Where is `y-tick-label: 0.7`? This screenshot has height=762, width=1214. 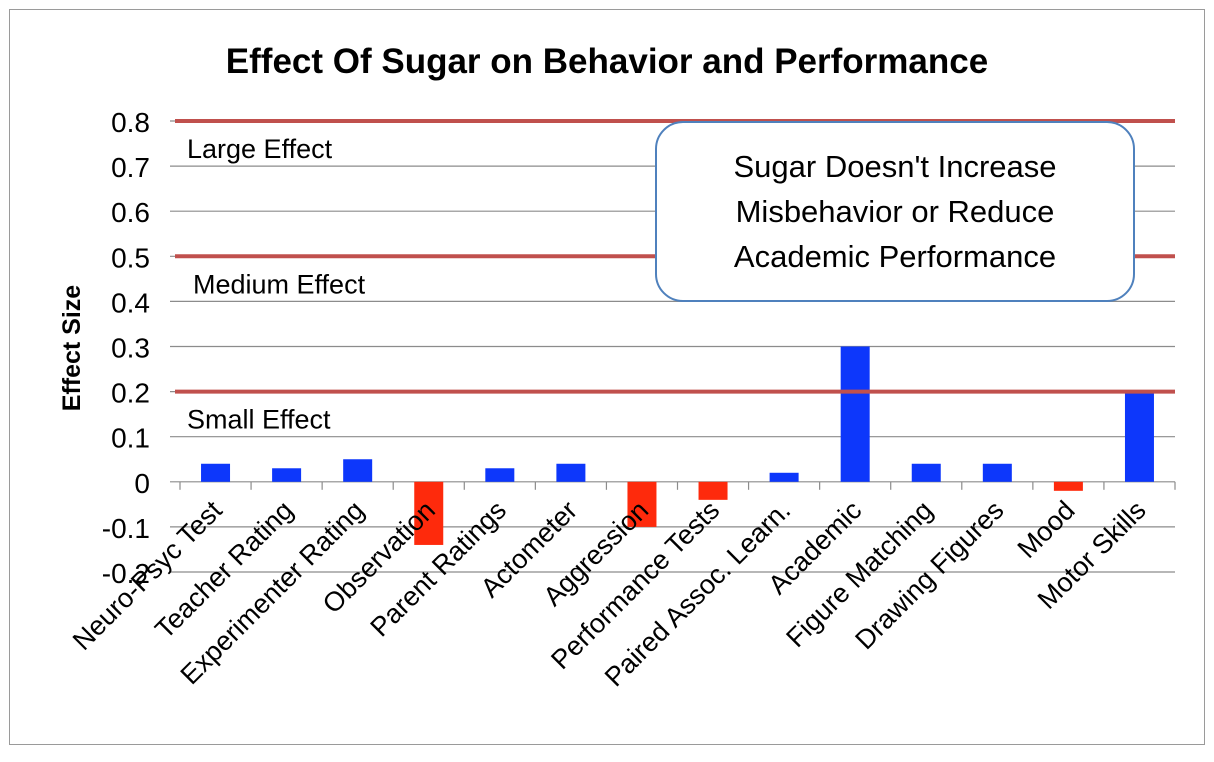 y-tick-label: 0.7 is located at coordinates (130, 167).